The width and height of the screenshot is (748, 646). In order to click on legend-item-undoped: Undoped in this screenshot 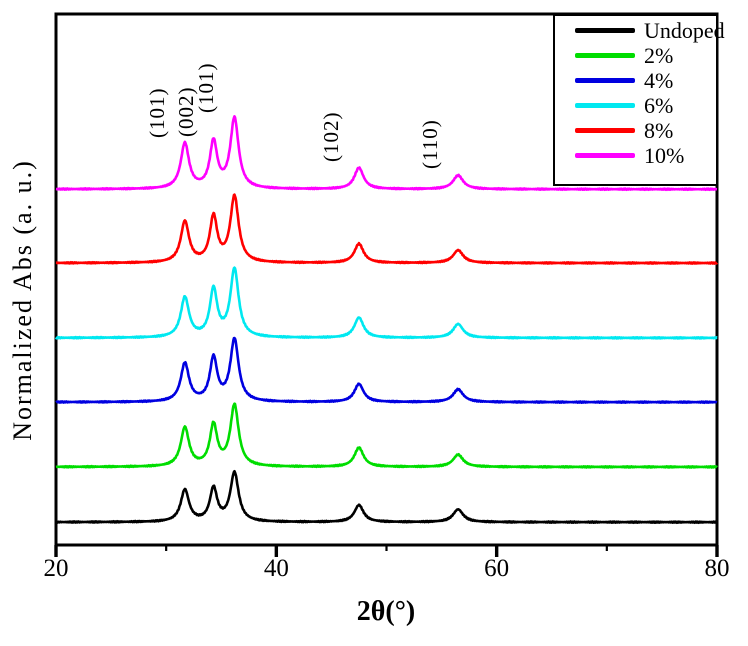, I will do `click(640, 30)`.